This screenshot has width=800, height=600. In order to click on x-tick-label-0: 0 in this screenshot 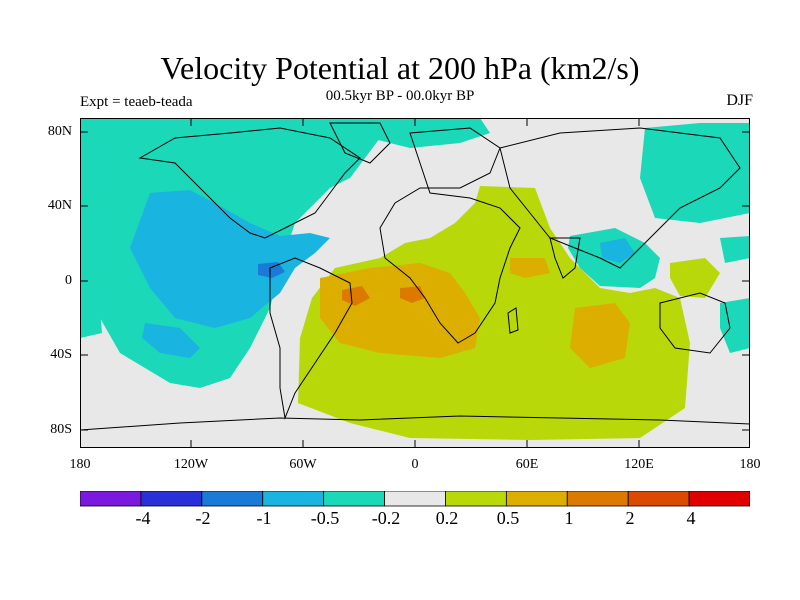, I will do `click(415, 464)`.